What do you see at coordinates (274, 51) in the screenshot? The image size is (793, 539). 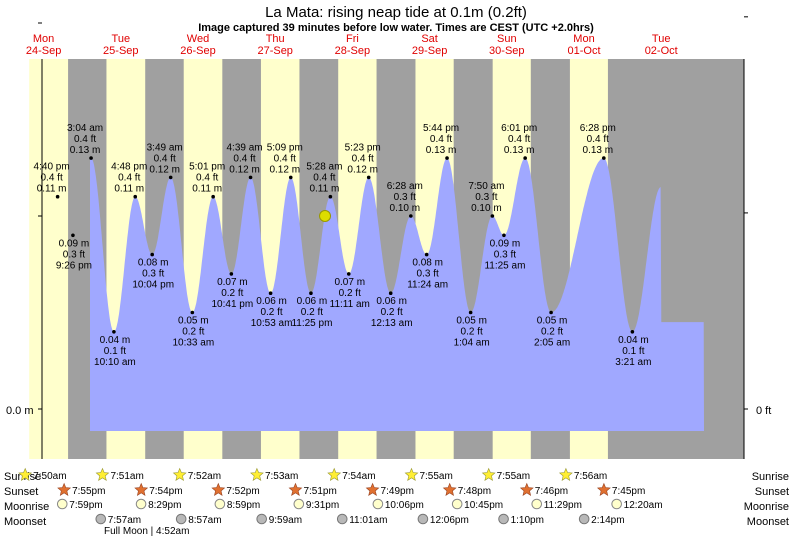 I see `day-date-label: 27-Sep` at bounding box center [274, 51].